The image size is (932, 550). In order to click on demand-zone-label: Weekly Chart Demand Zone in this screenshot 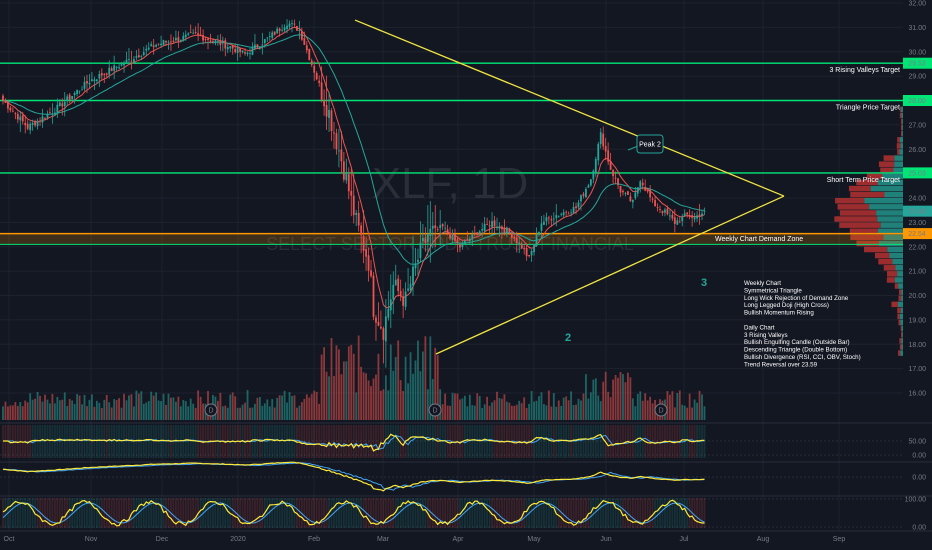, I will do `click(759, 239)`.